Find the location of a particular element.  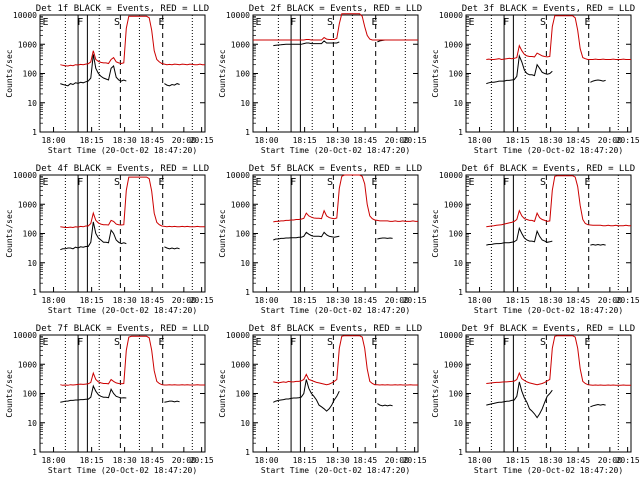

panel-title: Det 1f BLACK = Events, RED = LLD is located at coordinates (122, 9).